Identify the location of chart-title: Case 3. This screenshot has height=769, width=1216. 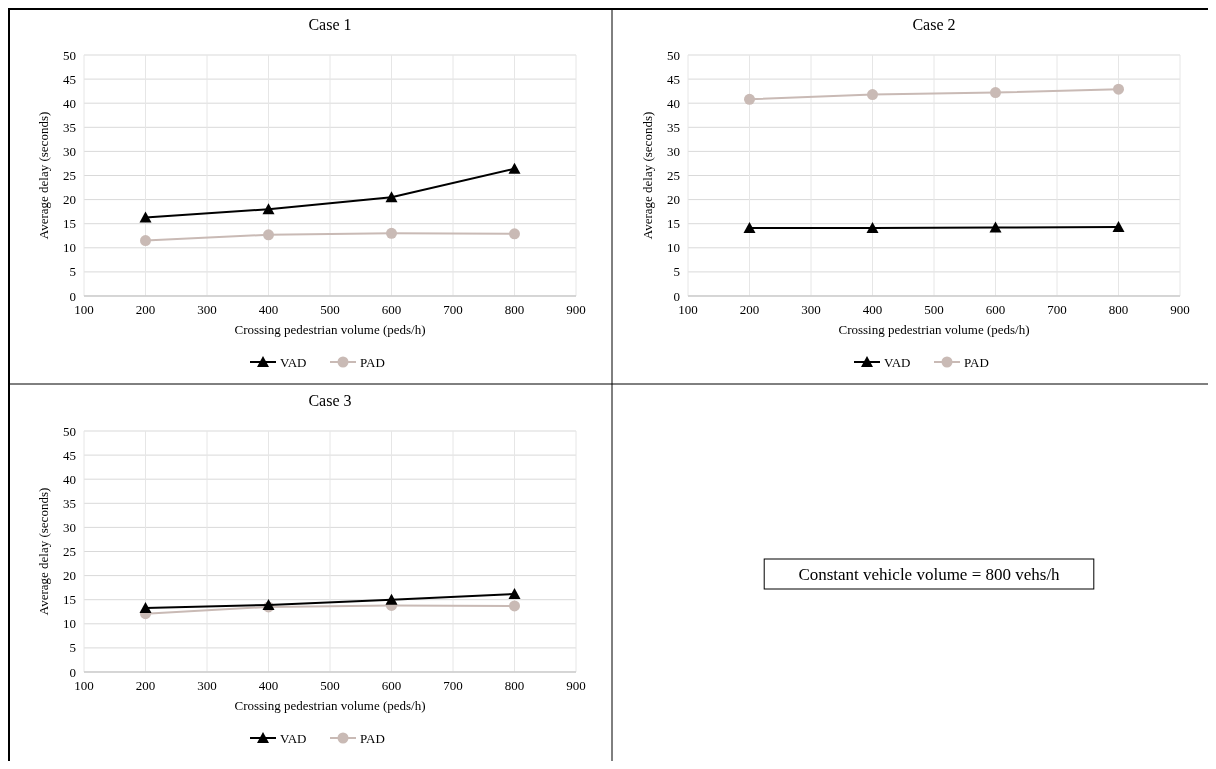
(330, 400).